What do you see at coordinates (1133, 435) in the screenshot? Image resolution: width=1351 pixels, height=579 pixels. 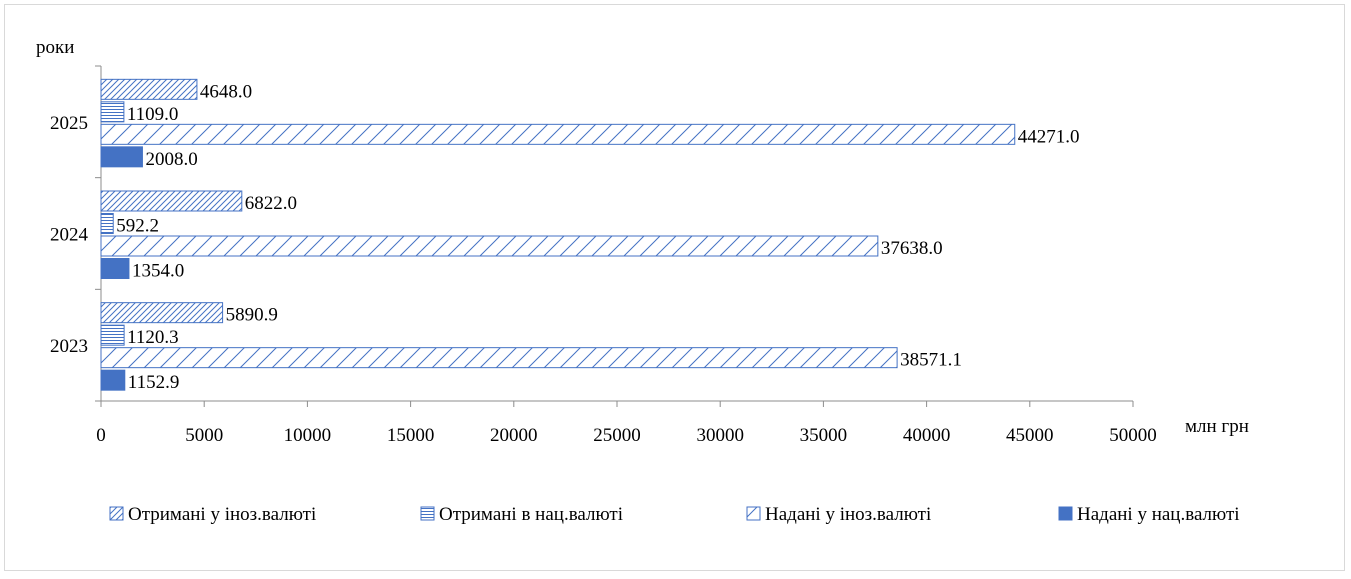 I see `x-tick-label: 50000` at bounding box center [1133, 435].